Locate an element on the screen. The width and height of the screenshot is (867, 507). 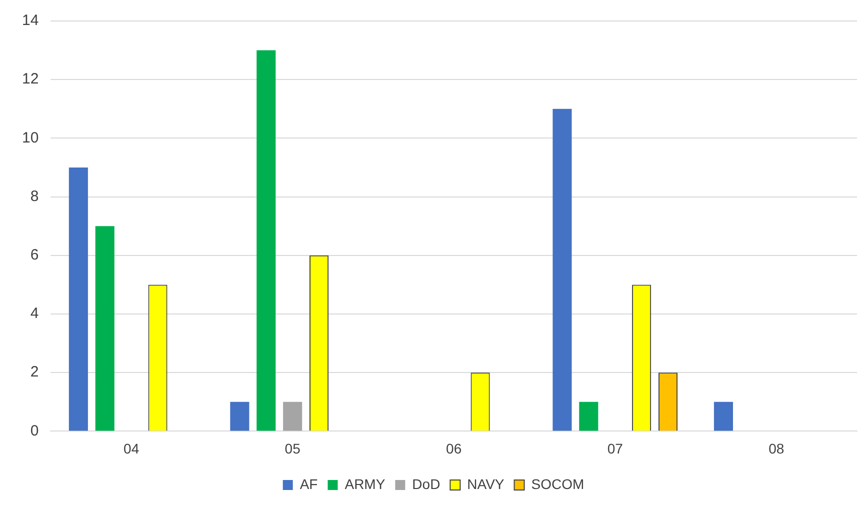
x-tick-label: 04 is located at coordinates (132, 448).